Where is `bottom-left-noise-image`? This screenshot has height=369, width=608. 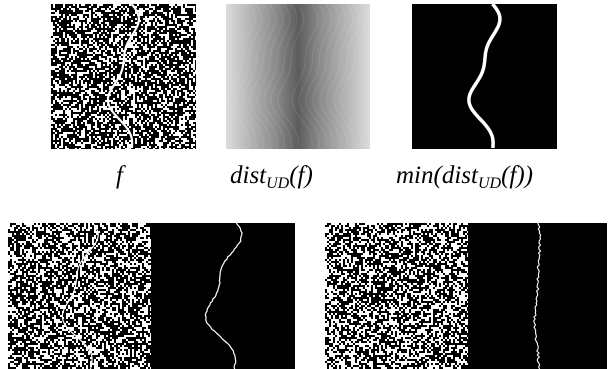
bottom-left-noise-image is located at coordinates (79, 296).